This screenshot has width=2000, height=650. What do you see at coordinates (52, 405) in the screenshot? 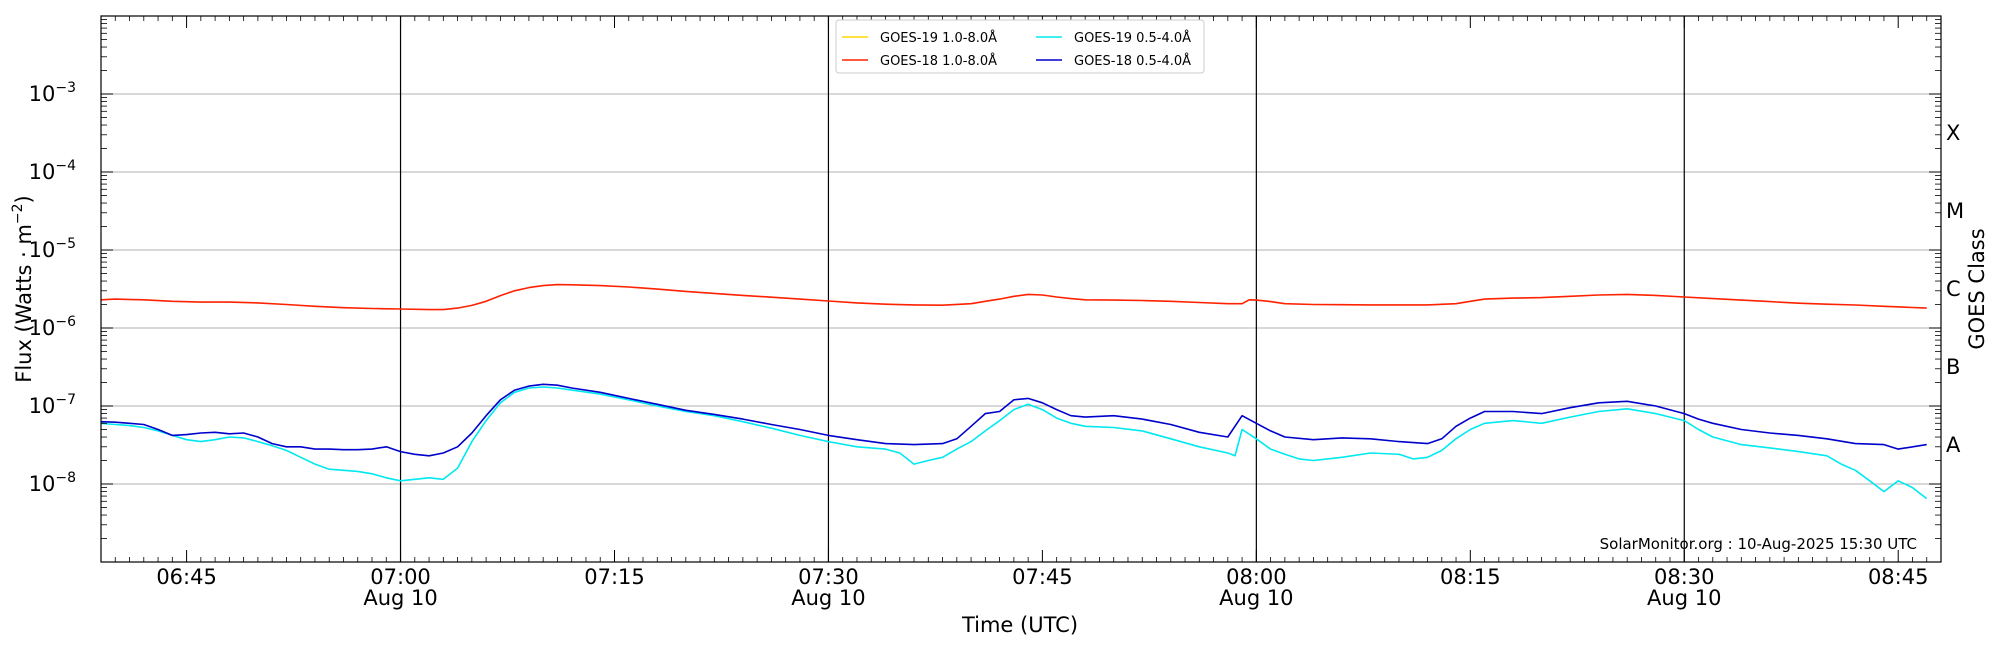
I see `y-tick-label: 10⁻⁷` at bounding box center [52, 405].